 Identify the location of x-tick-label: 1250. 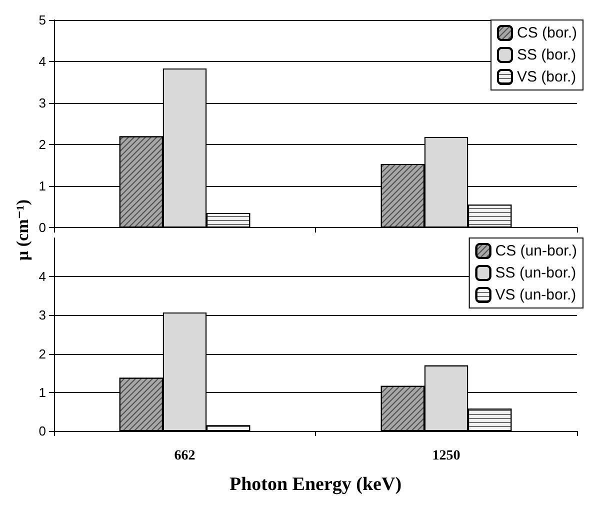
(446, 456).